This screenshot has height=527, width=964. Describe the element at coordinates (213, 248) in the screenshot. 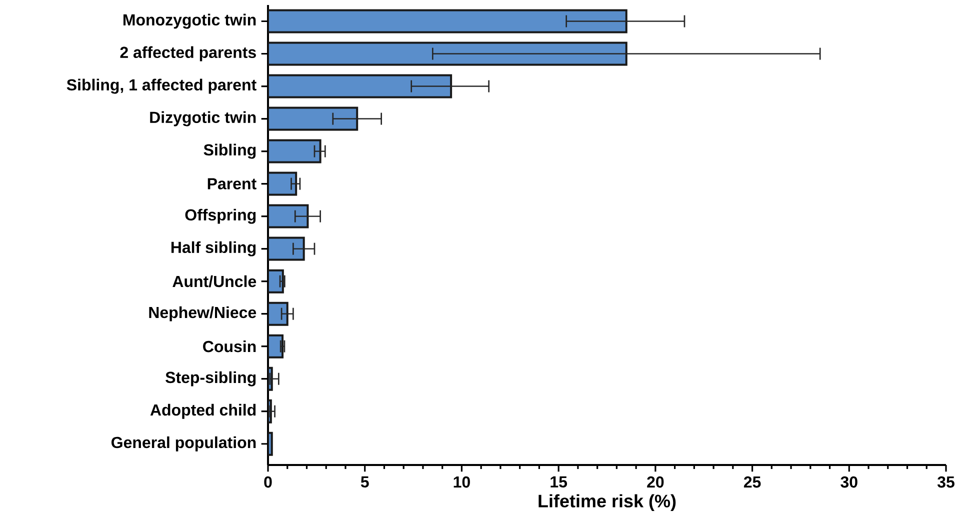

I see `y-tick-label: Half sibling` at that location.